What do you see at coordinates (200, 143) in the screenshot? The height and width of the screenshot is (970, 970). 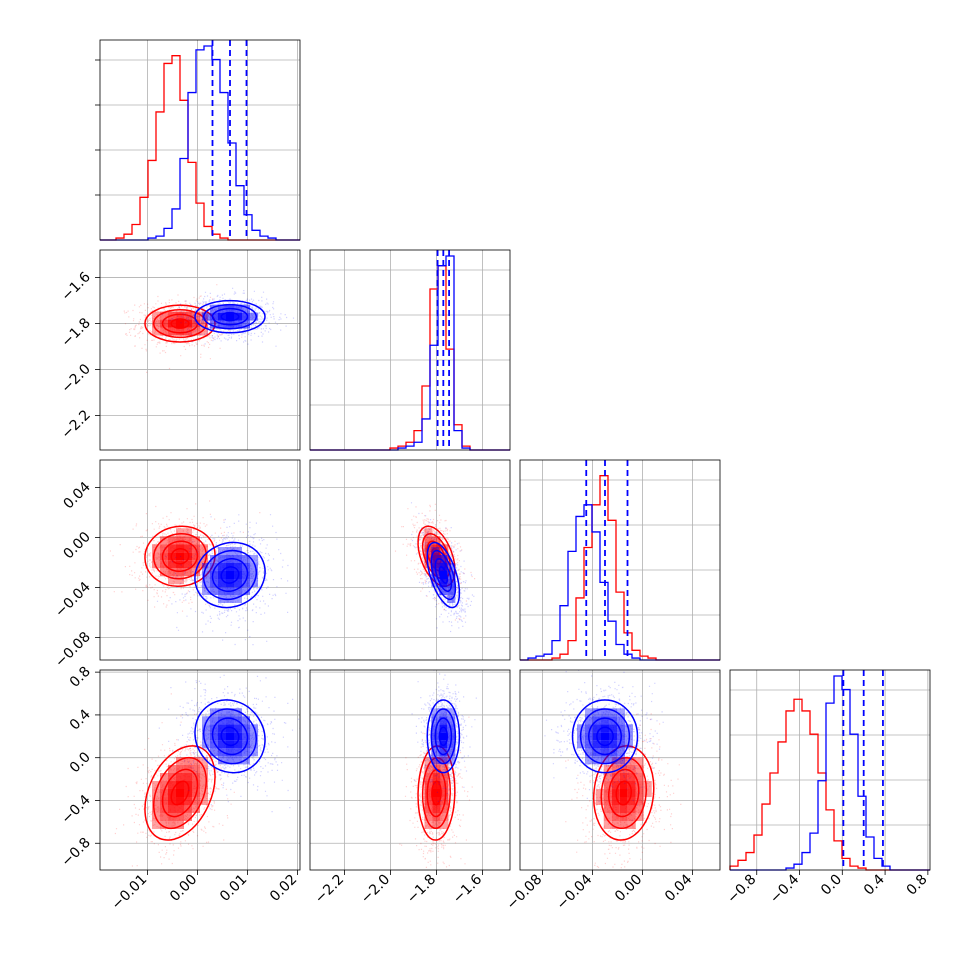 I see `blue-histogram-step` at bounding box center [200, 143].